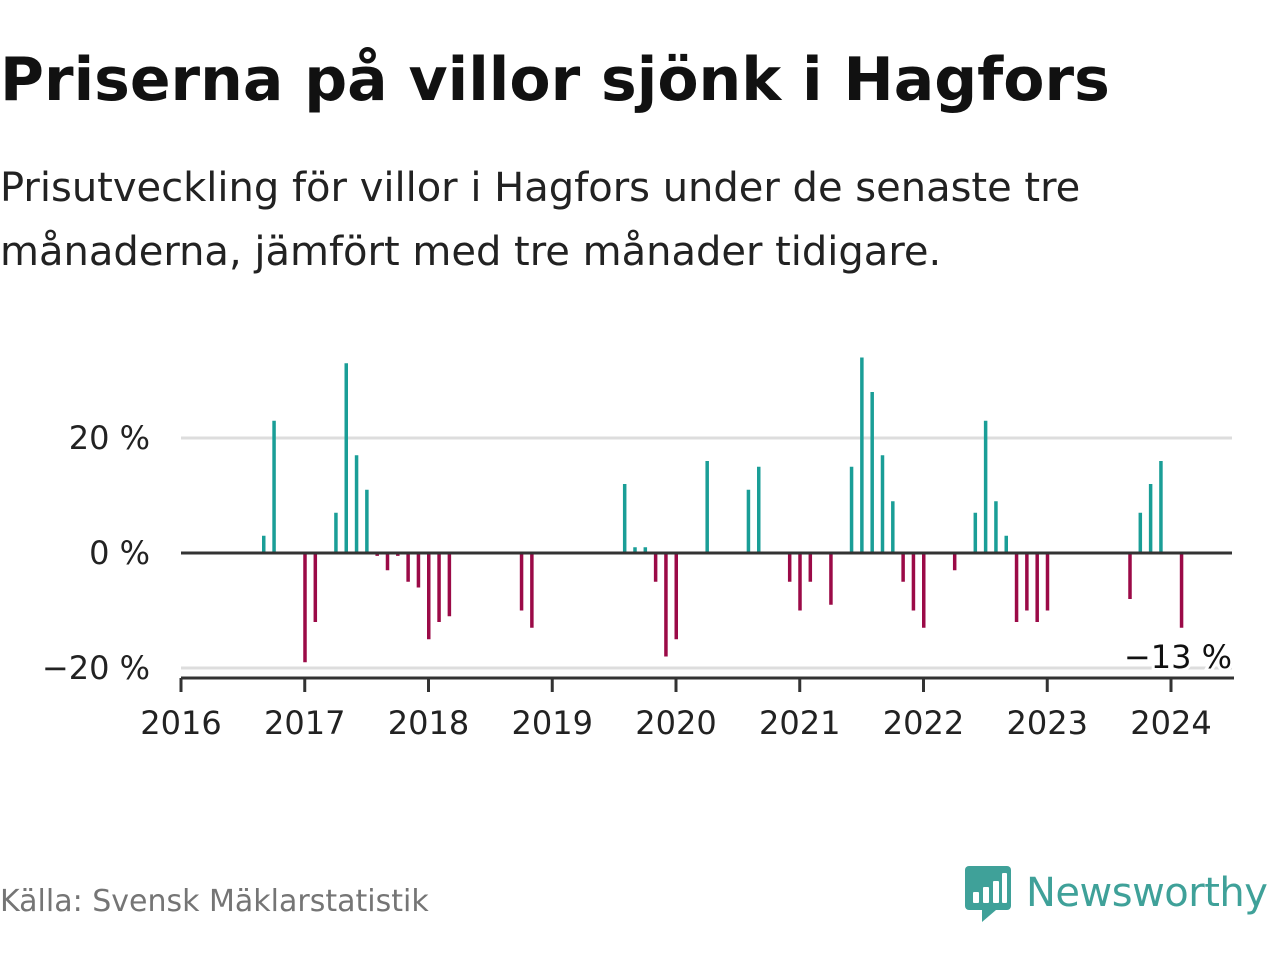  What do you see at coordinates (1047, 723) in the screenshot?
I see `x-tick-label: 2023` at bounding box center [1047, 723].